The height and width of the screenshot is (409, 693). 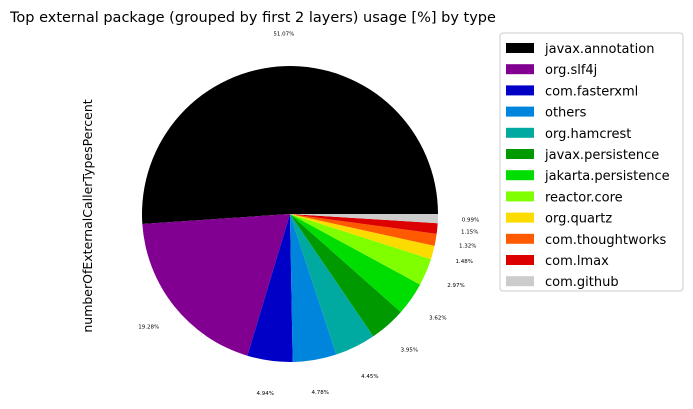 I want to click on legend-label: org.slf4j, so click(x=571, y=70).